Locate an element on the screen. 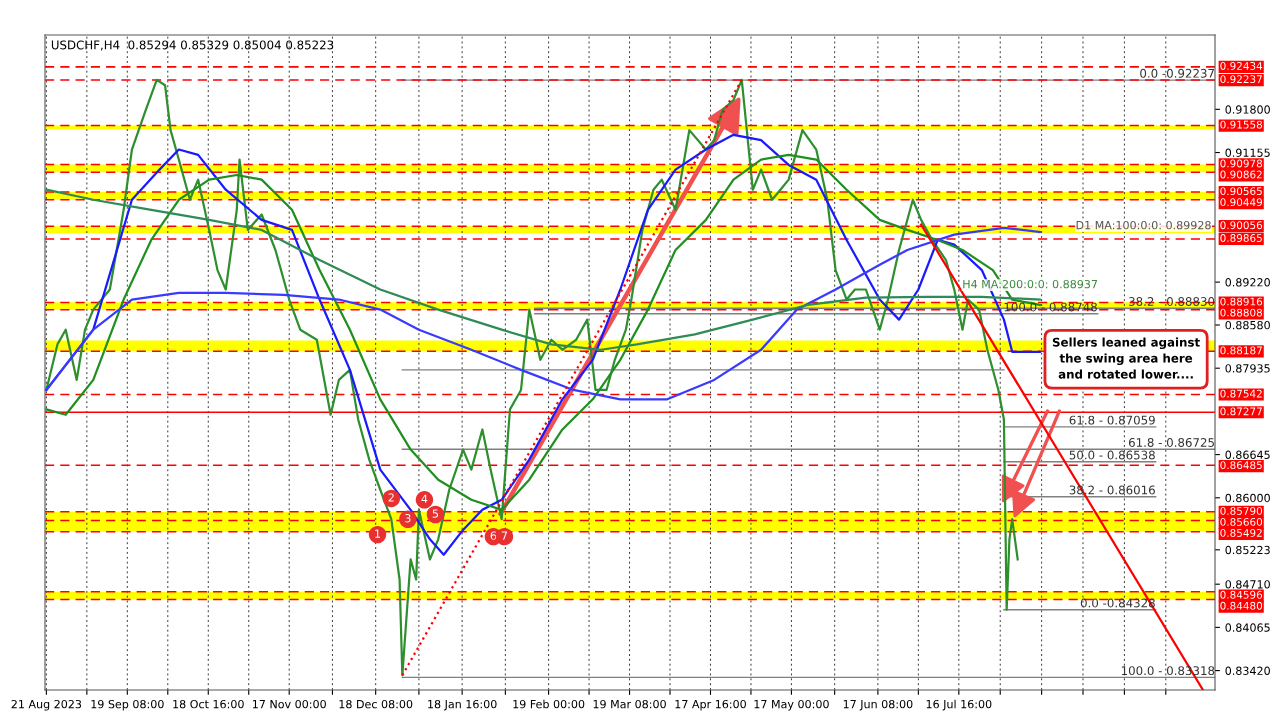 This screenshot has width=1278, height=722. ref-line-label: 0.90862 is located at coordinates (1241, 174).